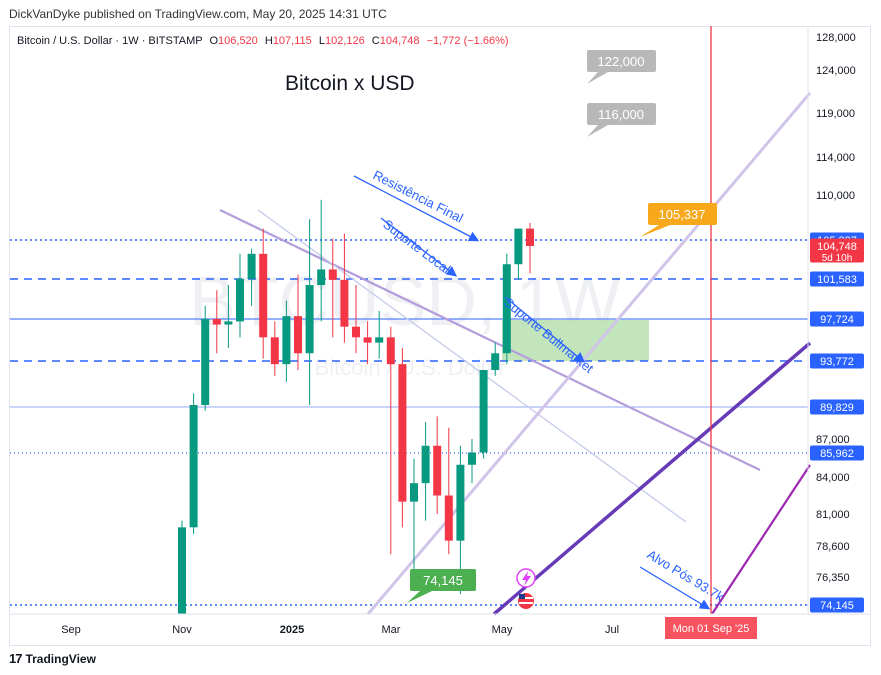 This screenshot has height=675, width=881. Describe the element at coordinates (526, 578) in the screenshot. I see `lightning-event-icon` at that location.